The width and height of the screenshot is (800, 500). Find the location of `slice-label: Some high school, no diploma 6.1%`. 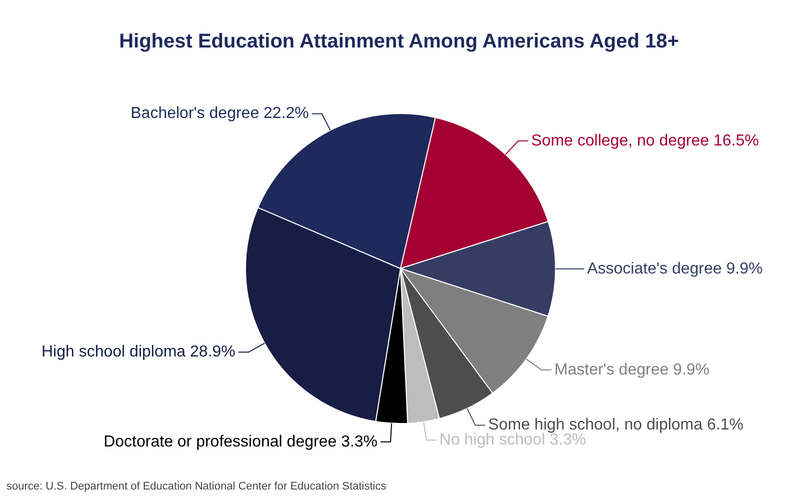

slice-label: Some high school, no diploma 6.1% is located at coordinates (616, 425).